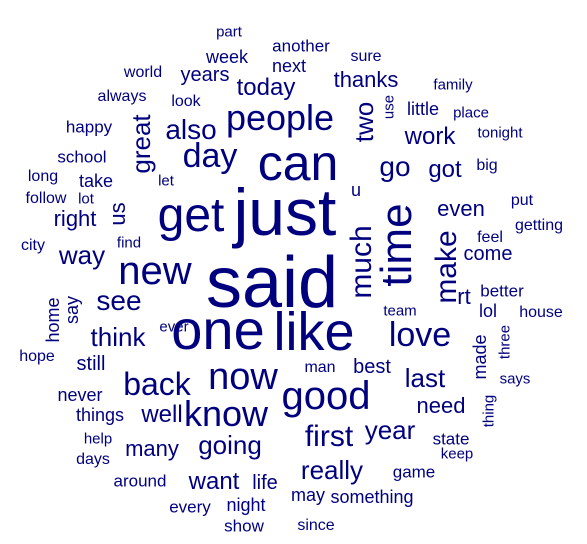  What do you see at coordinates (129, 243) in the screenshot?
I see `word-find: find` at bounding box center [129, 243].